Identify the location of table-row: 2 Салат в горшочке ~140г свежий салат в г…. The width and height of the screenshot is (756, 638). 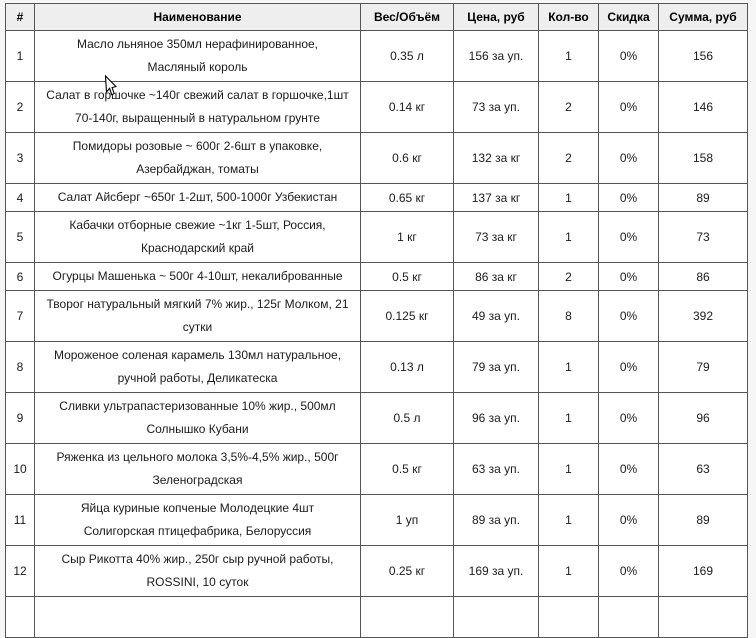
(376, 107).